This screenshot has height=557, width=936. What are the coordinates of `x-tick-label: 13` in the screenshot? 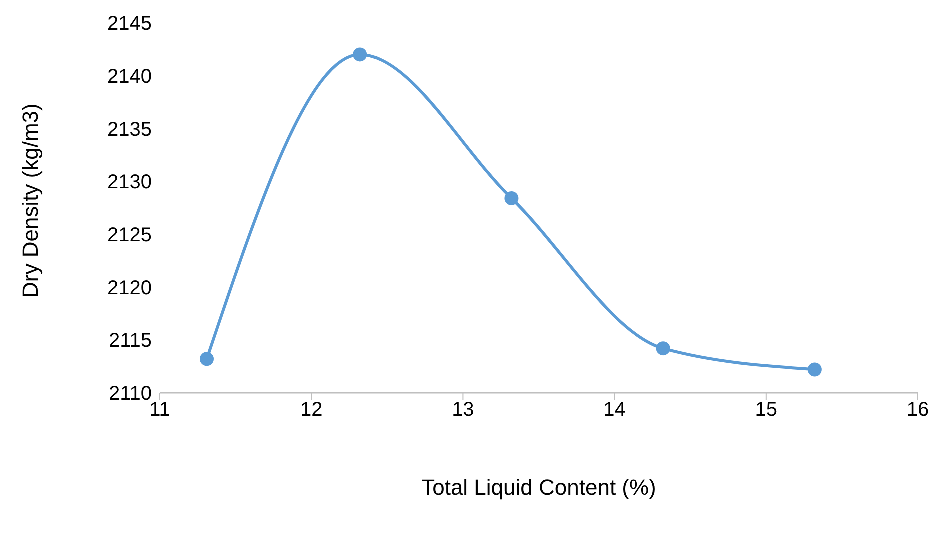 It's located at (463, 410).